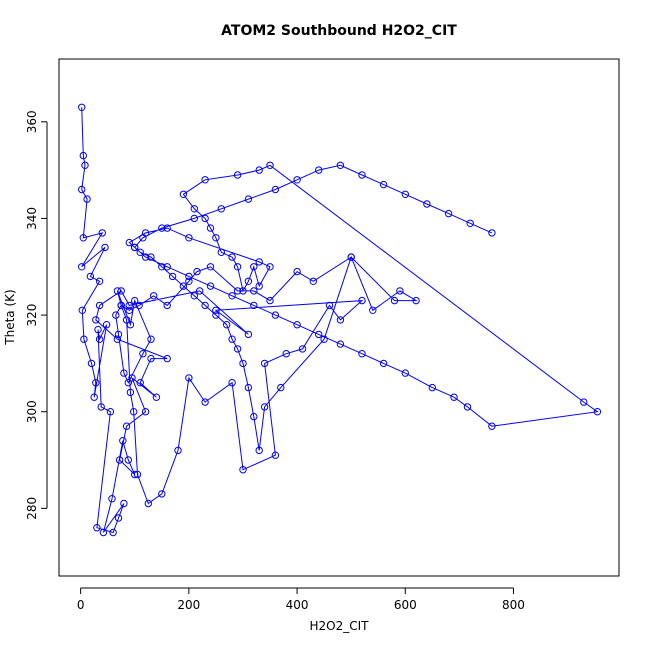 This screenshot has height=650, width=650. I want to click on x-tick-label: 800, so click(513, 605).